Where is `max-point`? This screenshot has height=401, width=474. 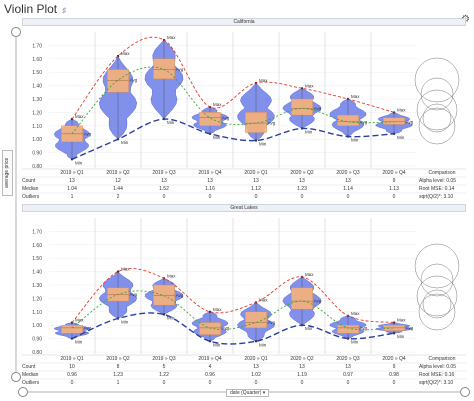 max-point is located at coordinates (302, 88).